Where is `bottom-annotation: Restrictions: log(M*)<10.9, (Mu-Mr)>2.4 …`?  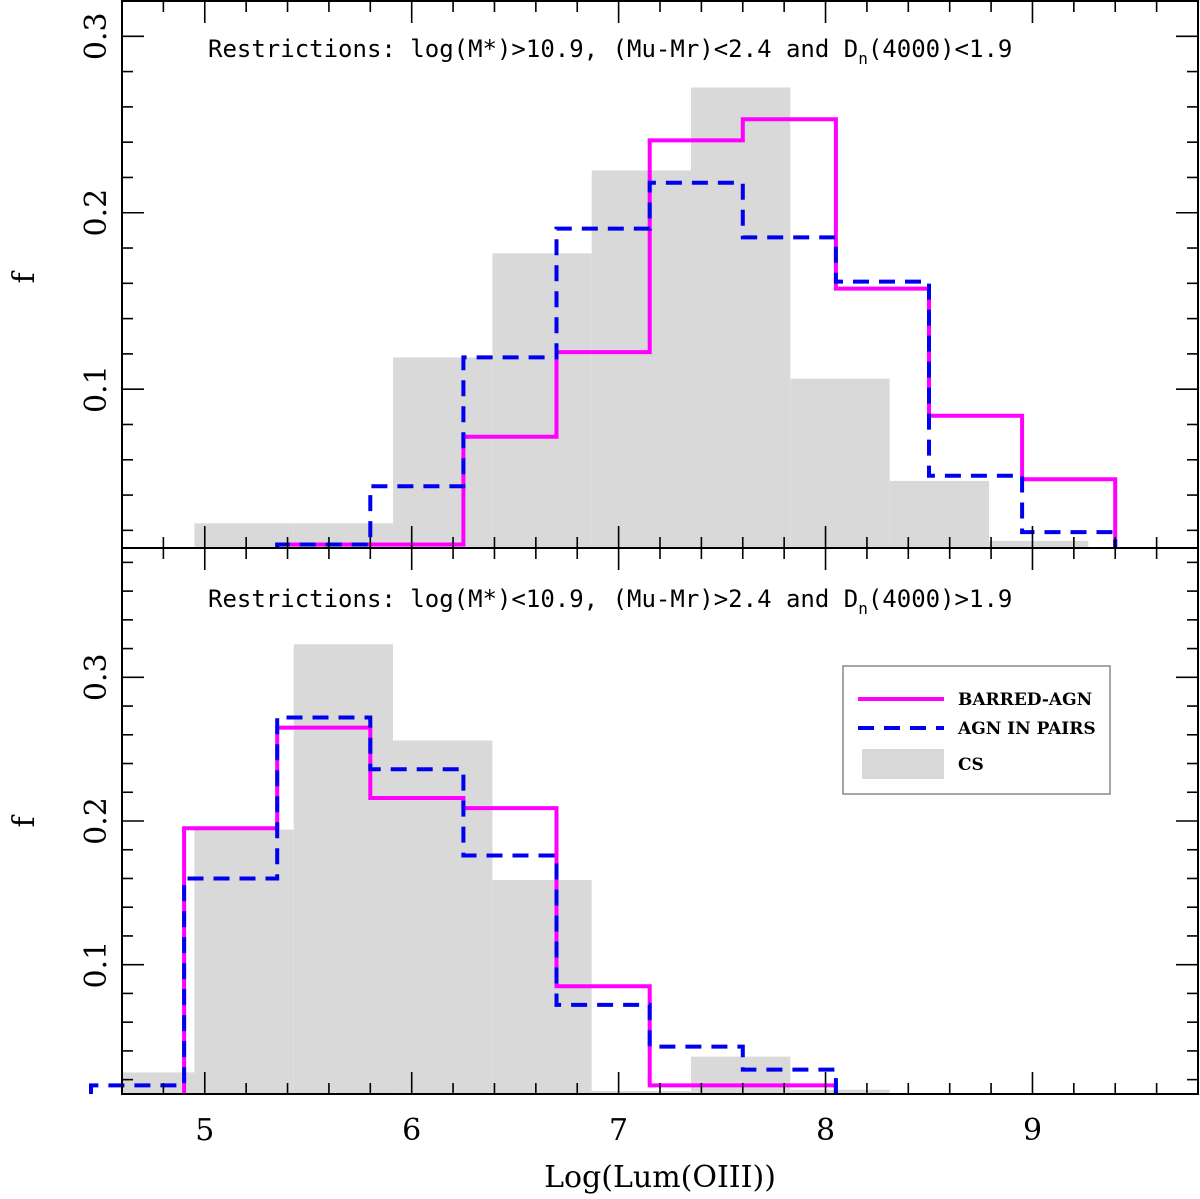 bottom-annotation: Restrictions: log(M*)<10.9, (Mu-Mr)>2.4 … is located at coordinates (610, 601).